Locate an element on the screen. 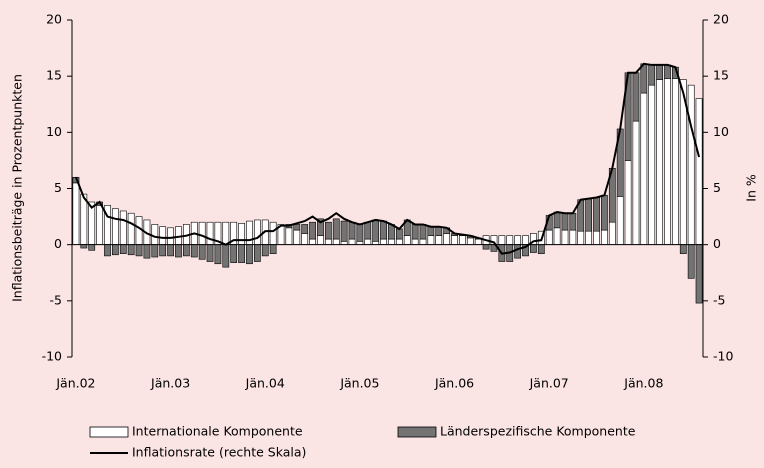 The width and height of the screenshot is (764, 468). y2-tick-label: 20 is located at coordinates (721, 19).